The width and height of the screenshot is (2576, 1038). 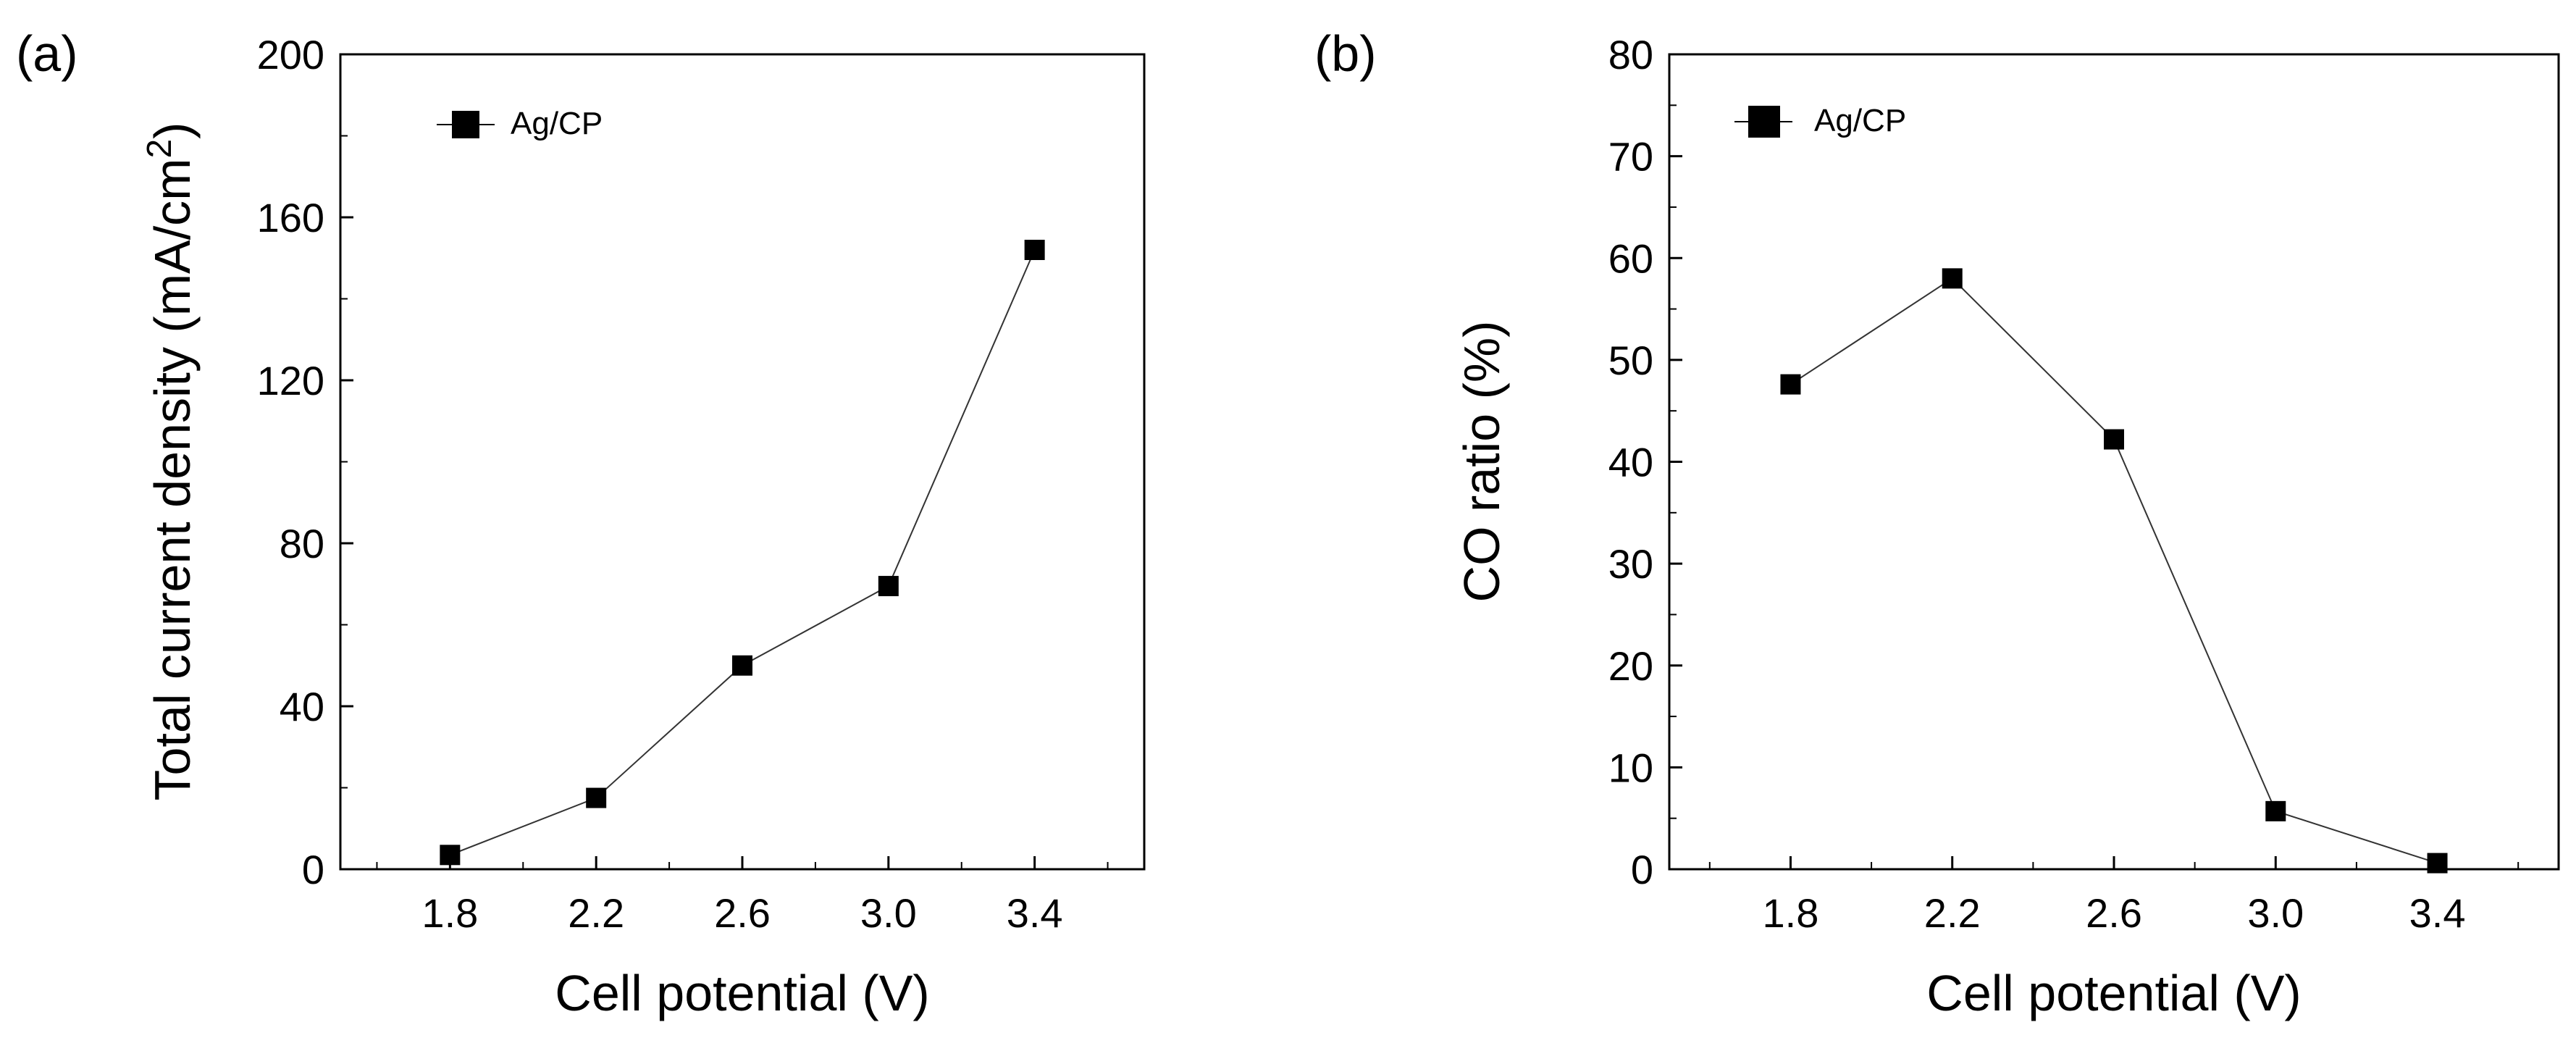 I want to click on panel-a-y-axis-title-close: ), so click(x=172, y=130).